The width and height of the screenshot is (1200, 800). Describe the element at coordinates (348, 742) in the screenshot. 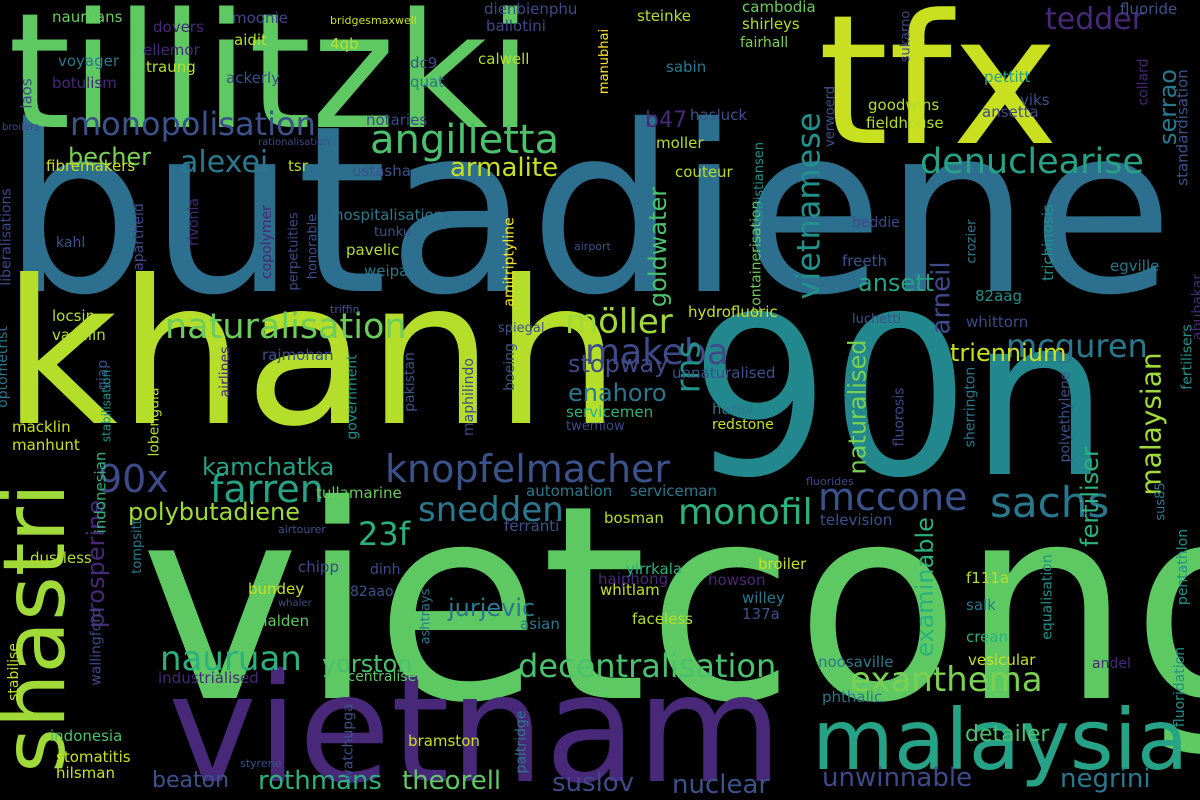

I see `word-watchupga: watchupga` at that location.